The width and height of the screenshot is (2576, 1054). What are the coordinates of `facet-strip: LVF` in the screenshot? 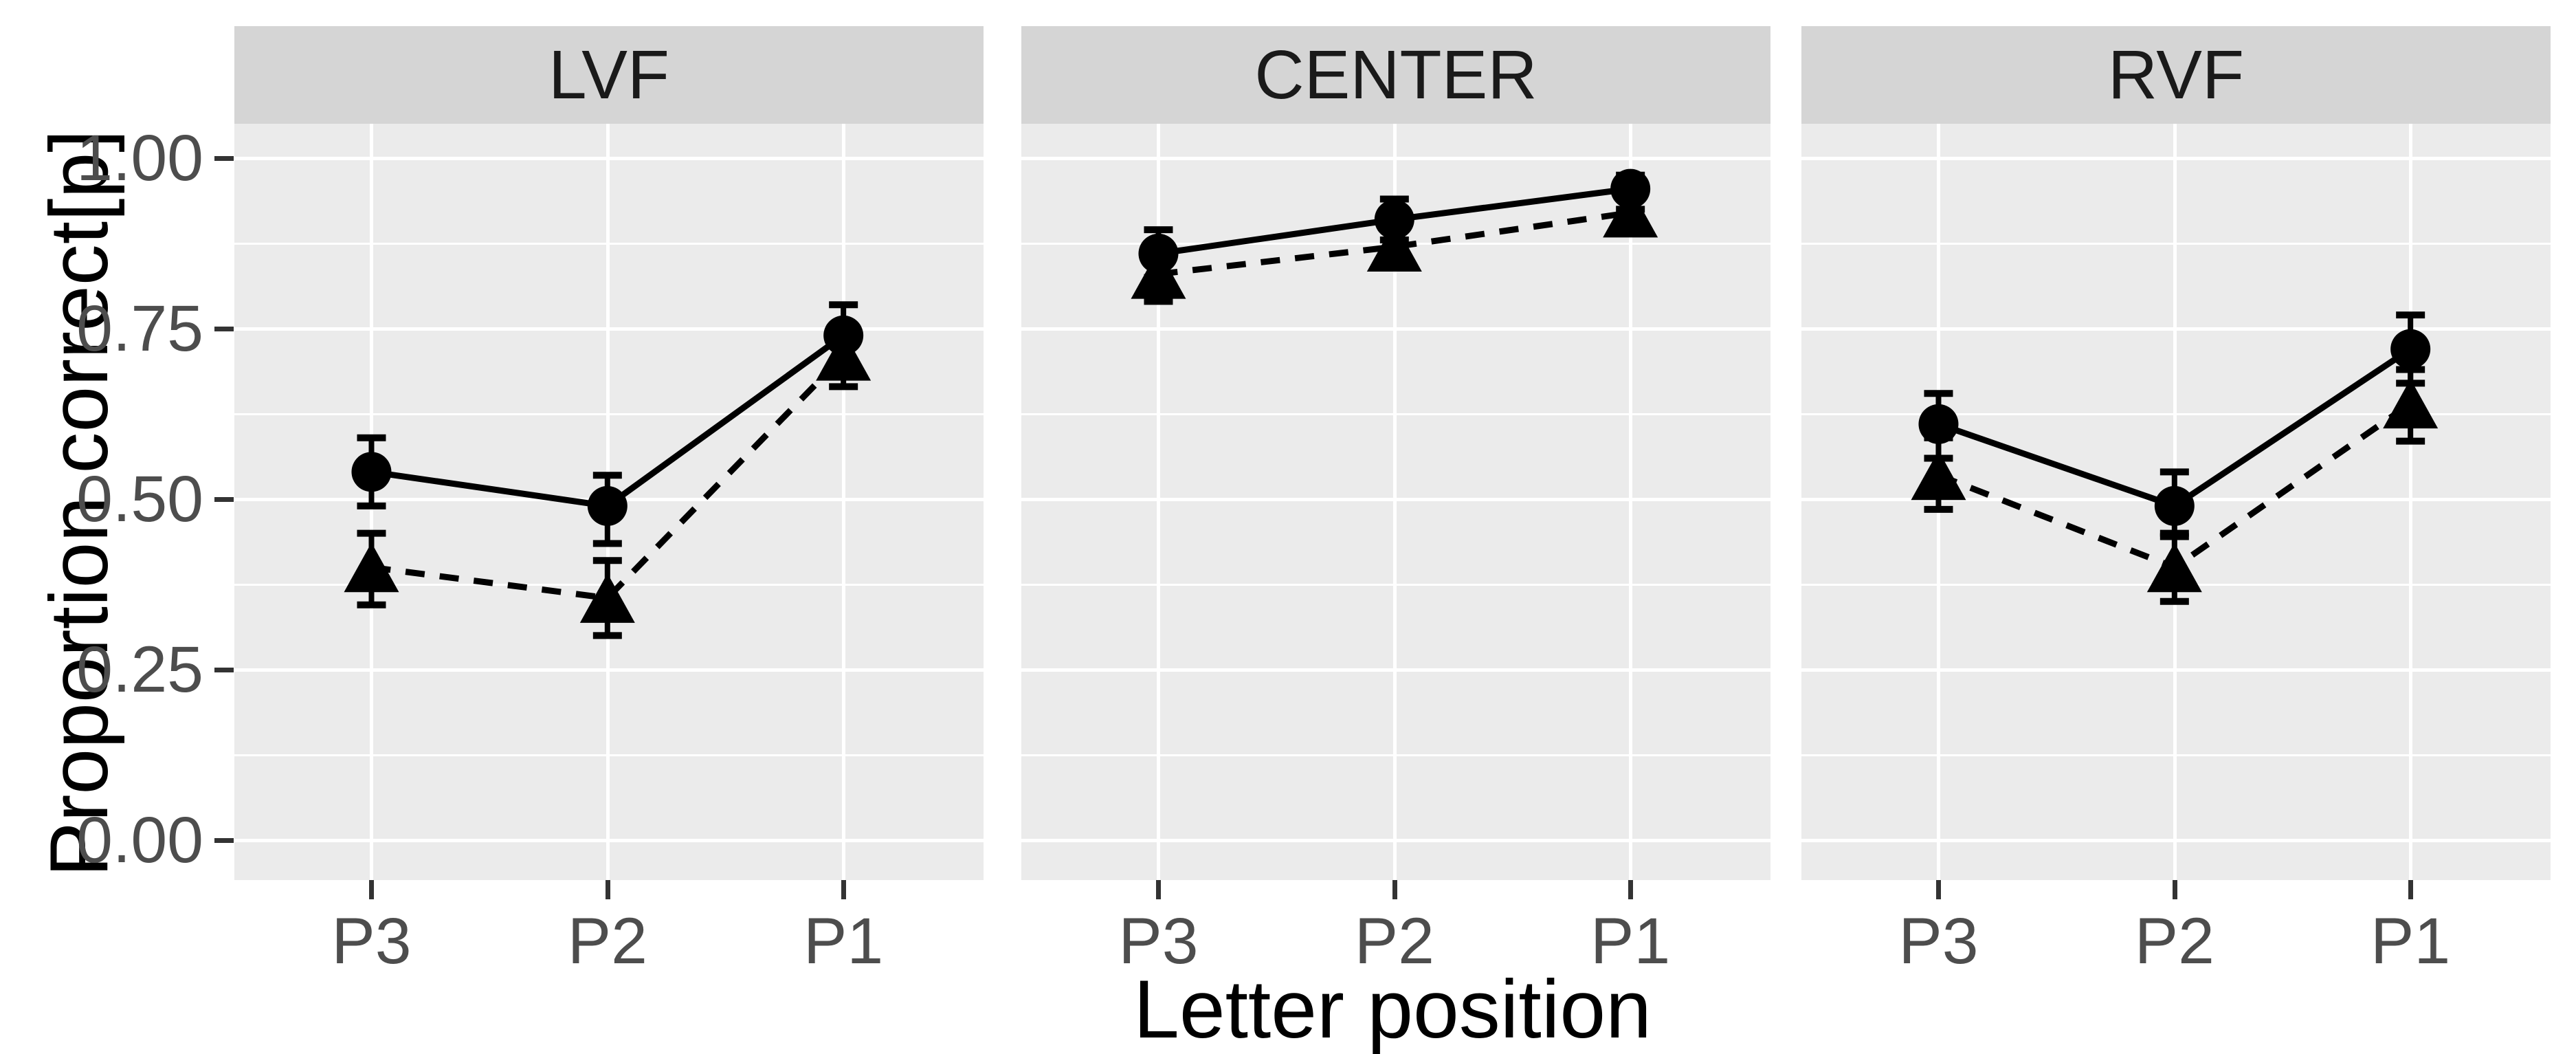 It's located at (609, 75).